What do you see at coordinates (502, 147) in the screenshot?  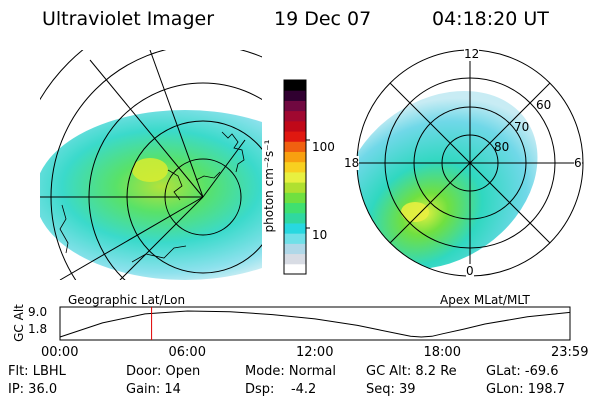 I see `mlat-label-80: 80` at bounding box center [502, 147].